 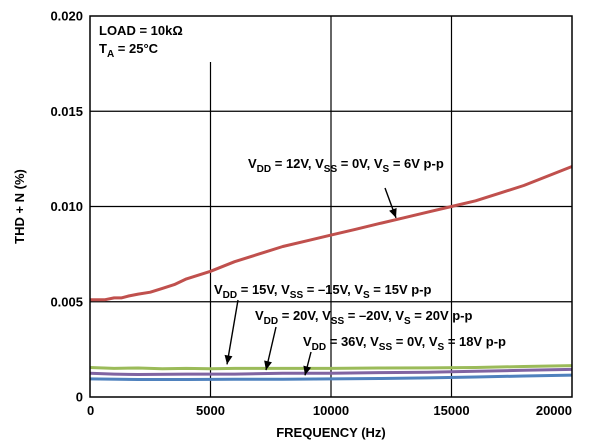 I want to click on x-axis-title: FREQUENCY (Hz), so click(x=331, y=432).